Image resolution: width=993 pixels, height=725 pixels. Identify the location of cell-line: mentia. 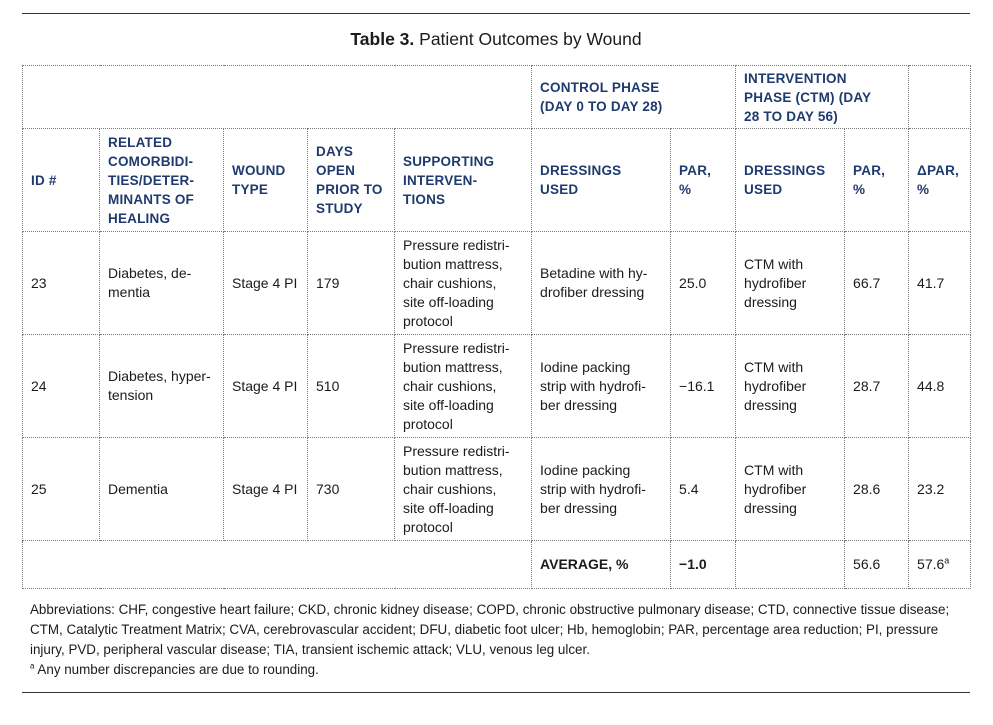
(129, 292).